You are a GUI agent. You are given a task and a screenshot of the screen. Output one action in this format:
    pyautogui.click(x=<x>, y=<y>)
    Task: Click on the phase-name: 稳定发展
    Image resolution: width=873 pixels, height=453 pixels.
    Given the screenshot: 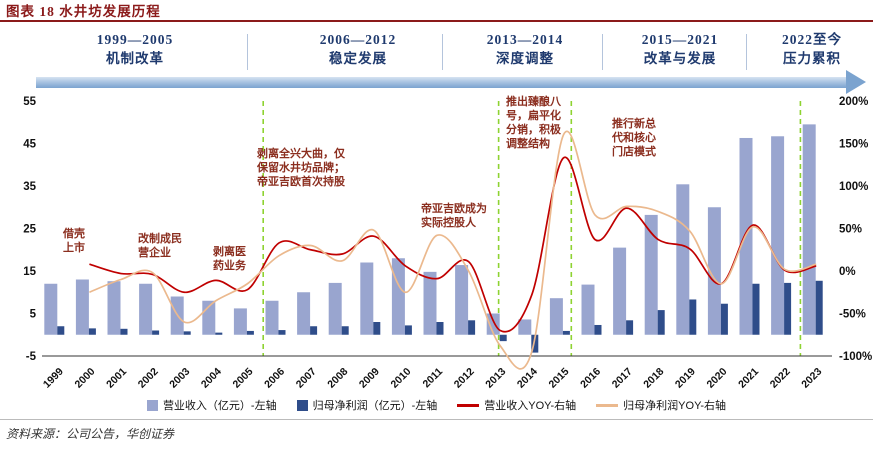 What is the action you would take?
    pyautogui.click(x=358, y=58)
    